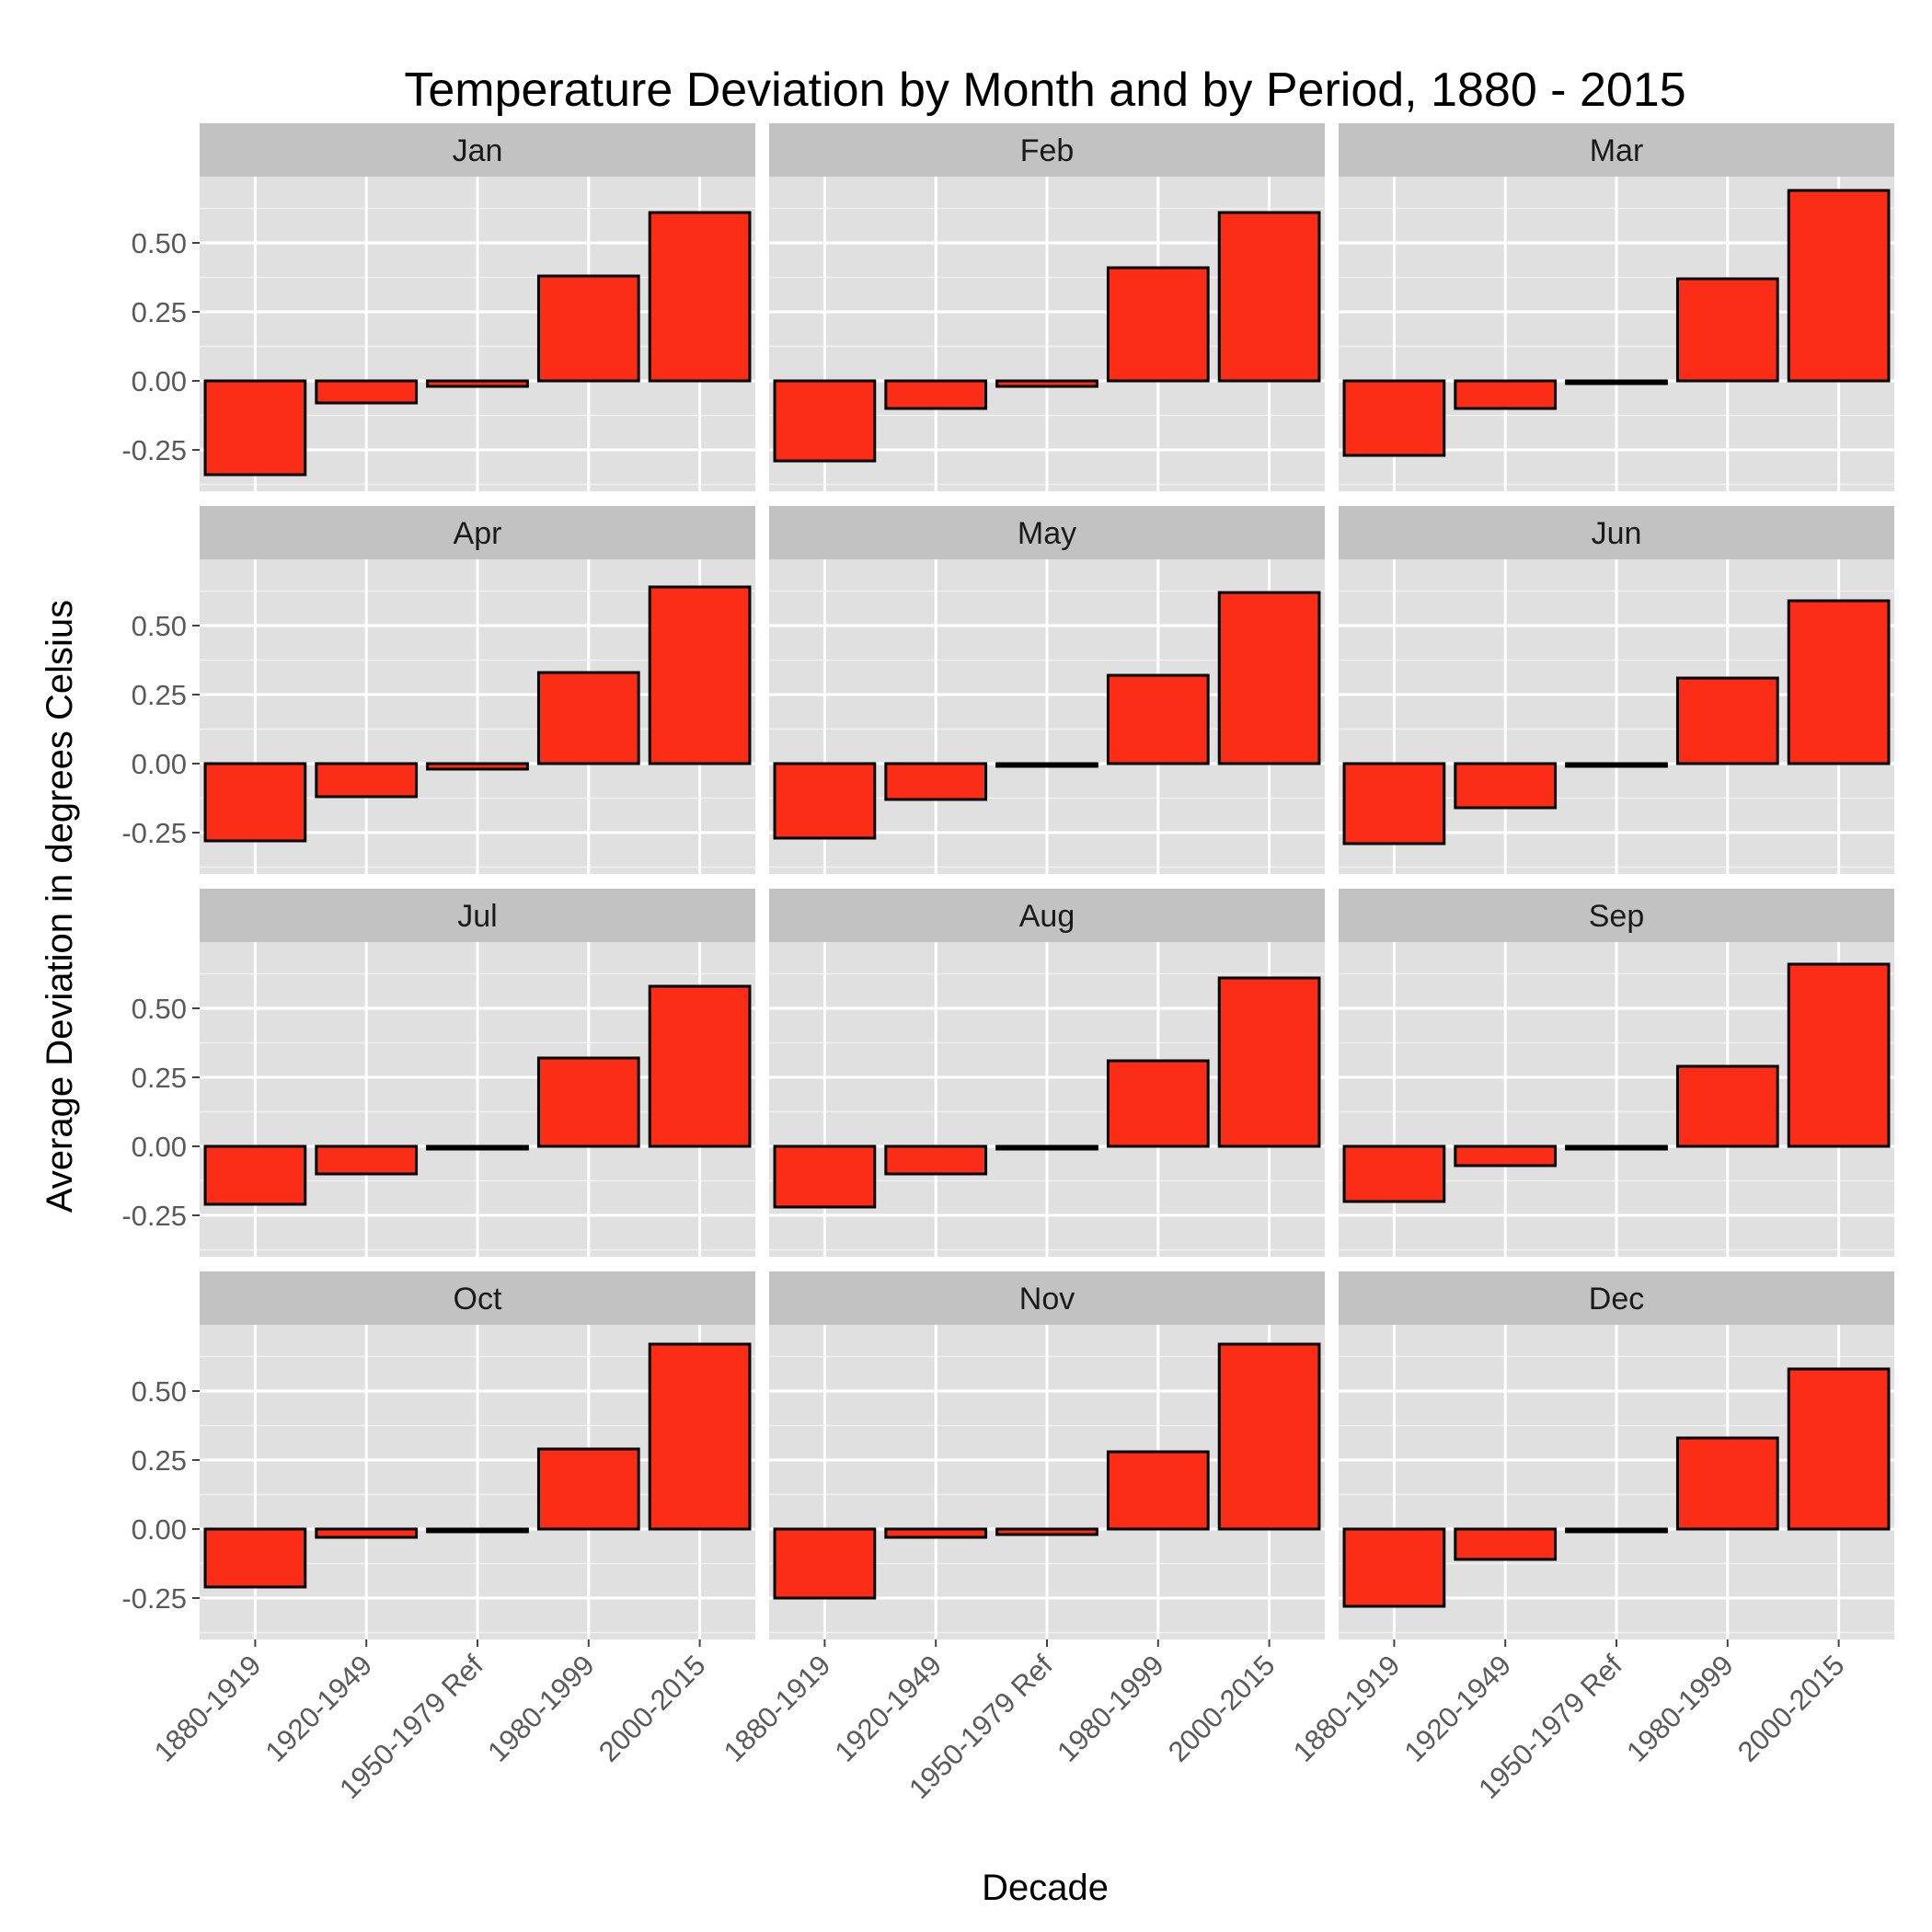 The width and height of the screenshot is (1932, 1932). I want to click on facet-jul: Jul, so click(477, 1073).